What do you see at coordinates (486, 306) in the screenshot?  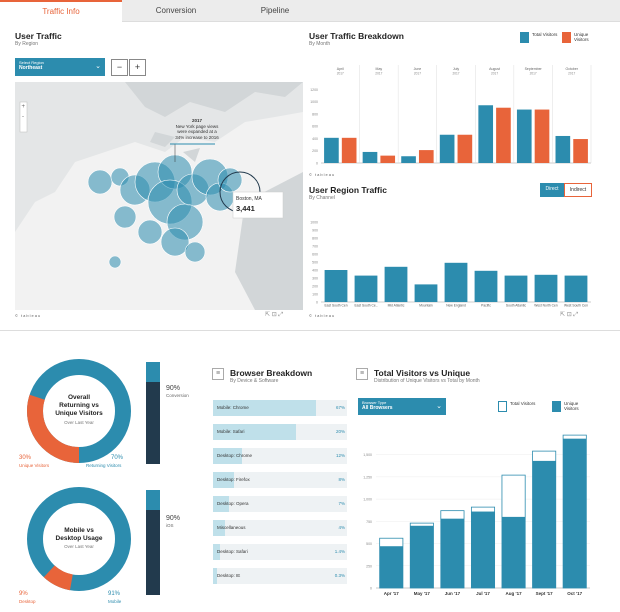 I see `region-label: Pacific` at bounding box center [486, 306].